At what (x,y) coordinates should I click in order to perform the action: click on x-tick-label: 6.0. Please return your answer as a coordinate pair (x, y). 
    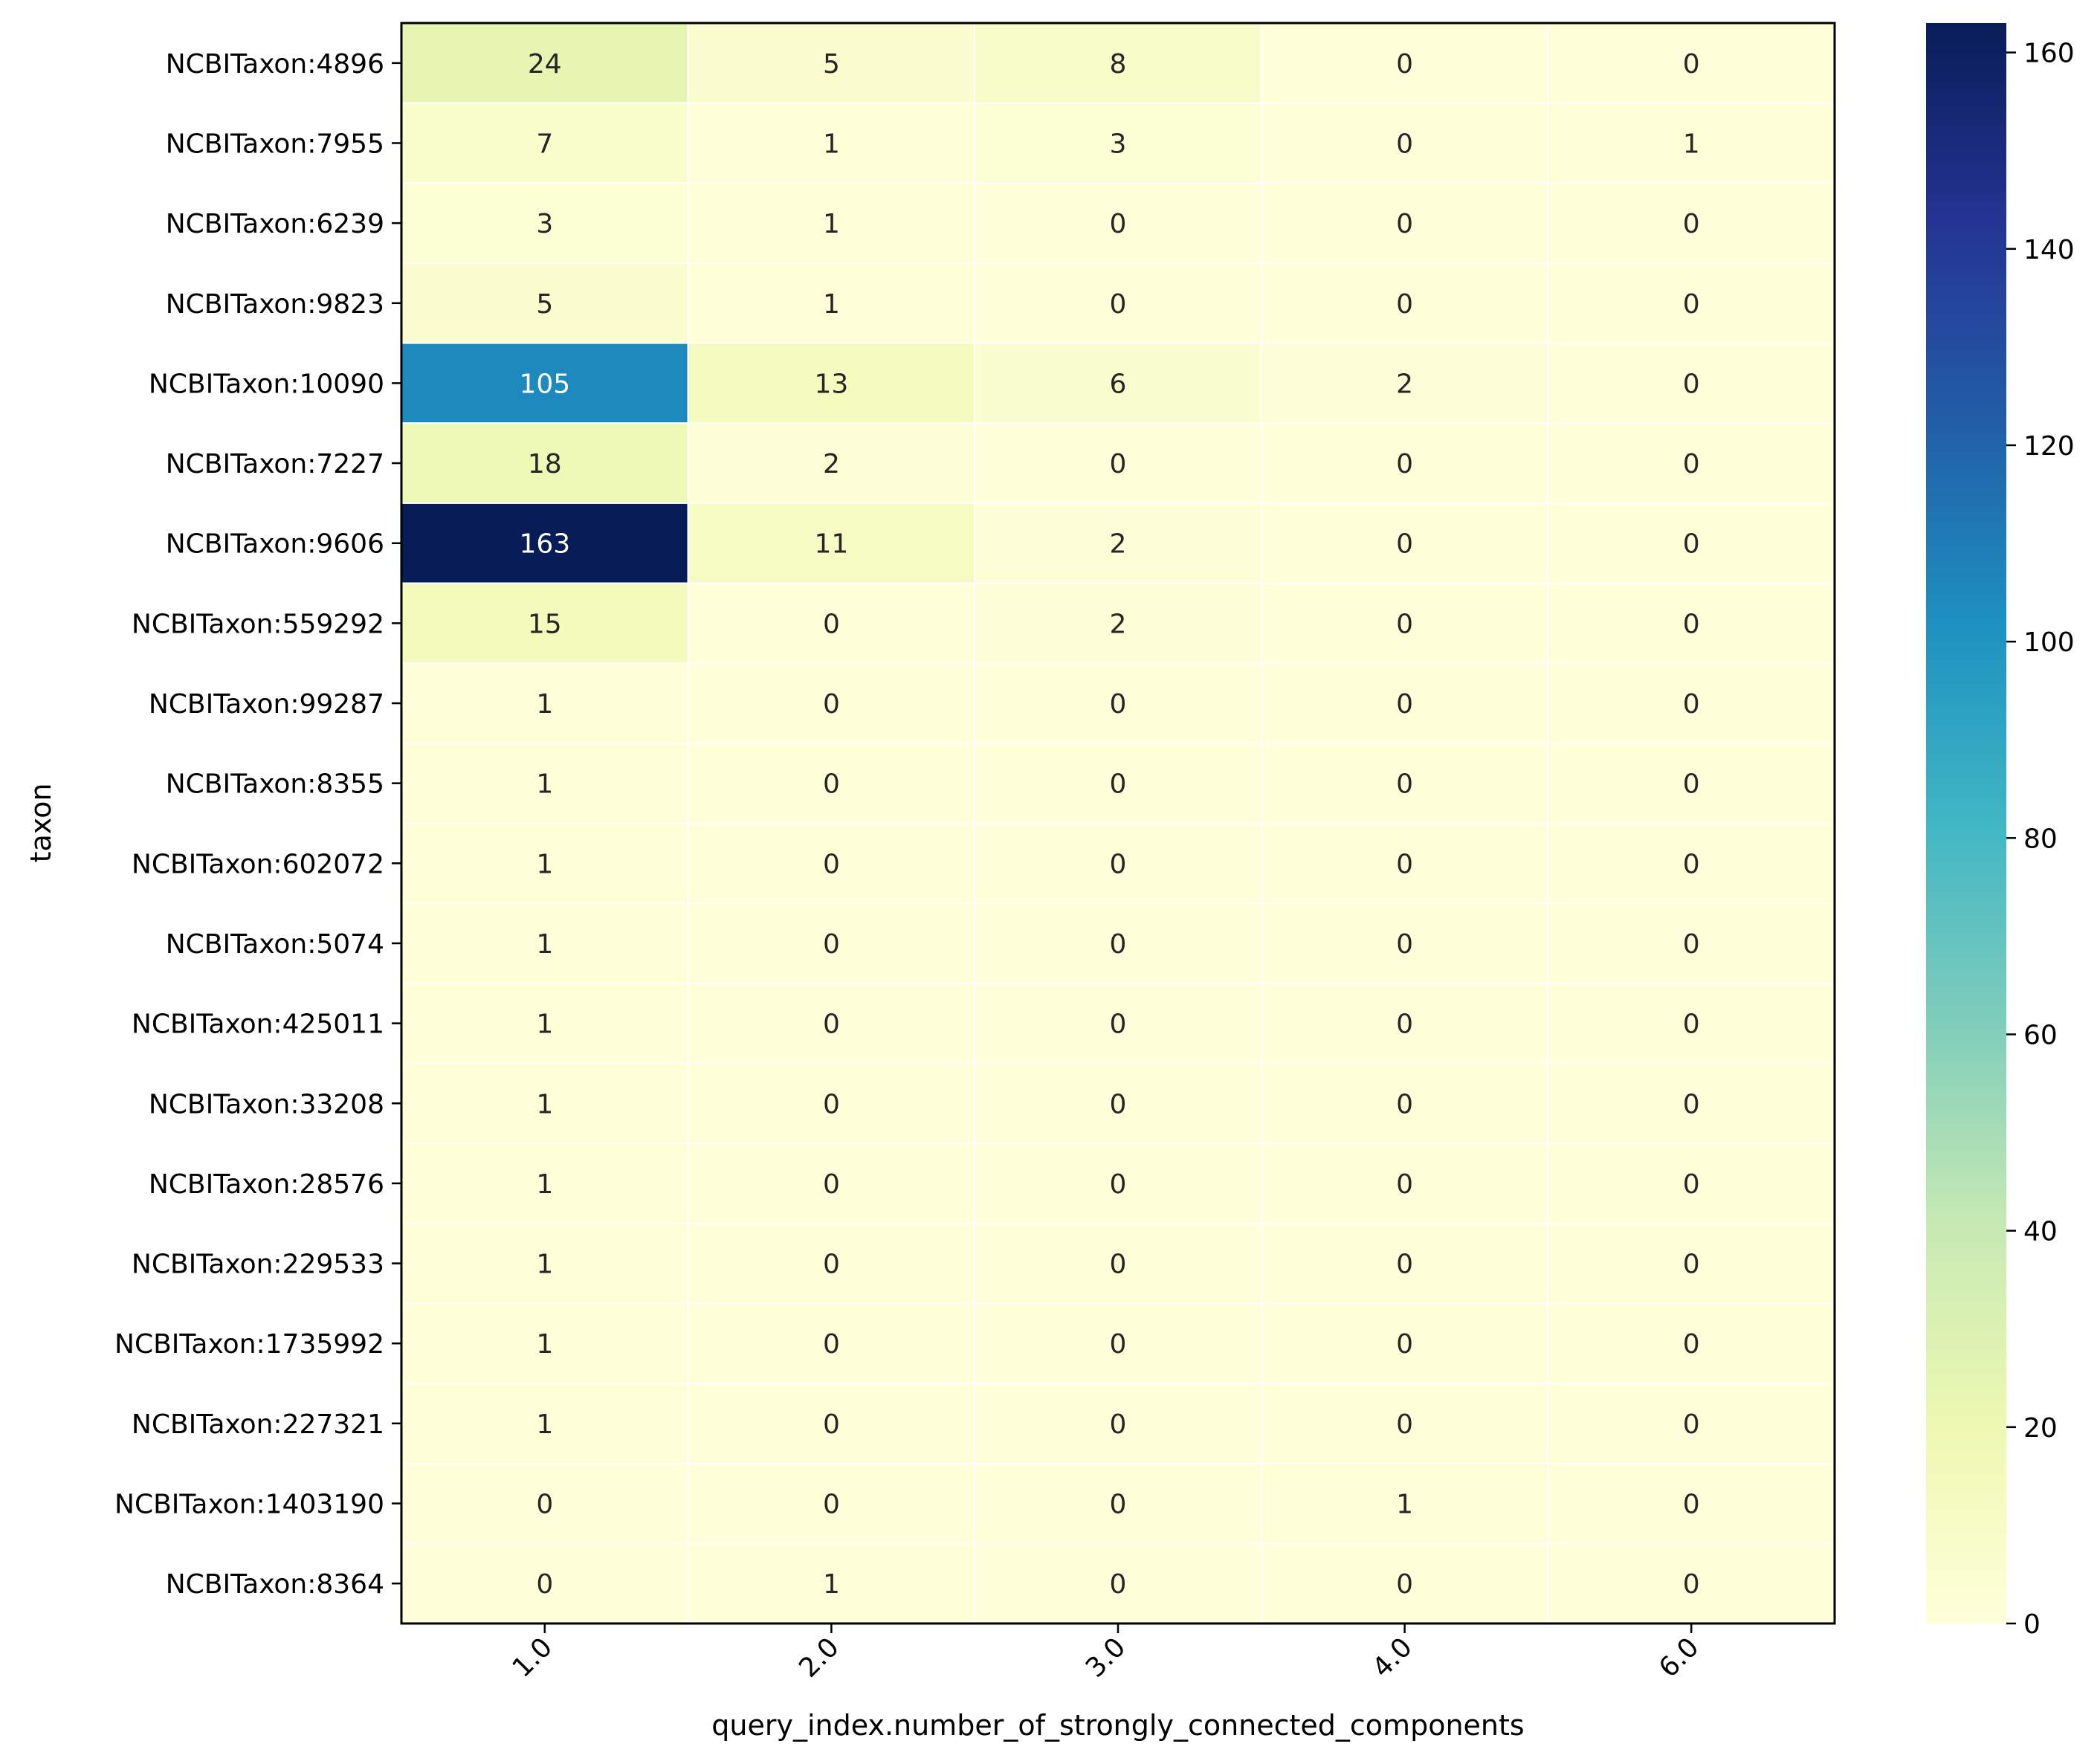
    Looking at the image, I should click on (1679, 1657).